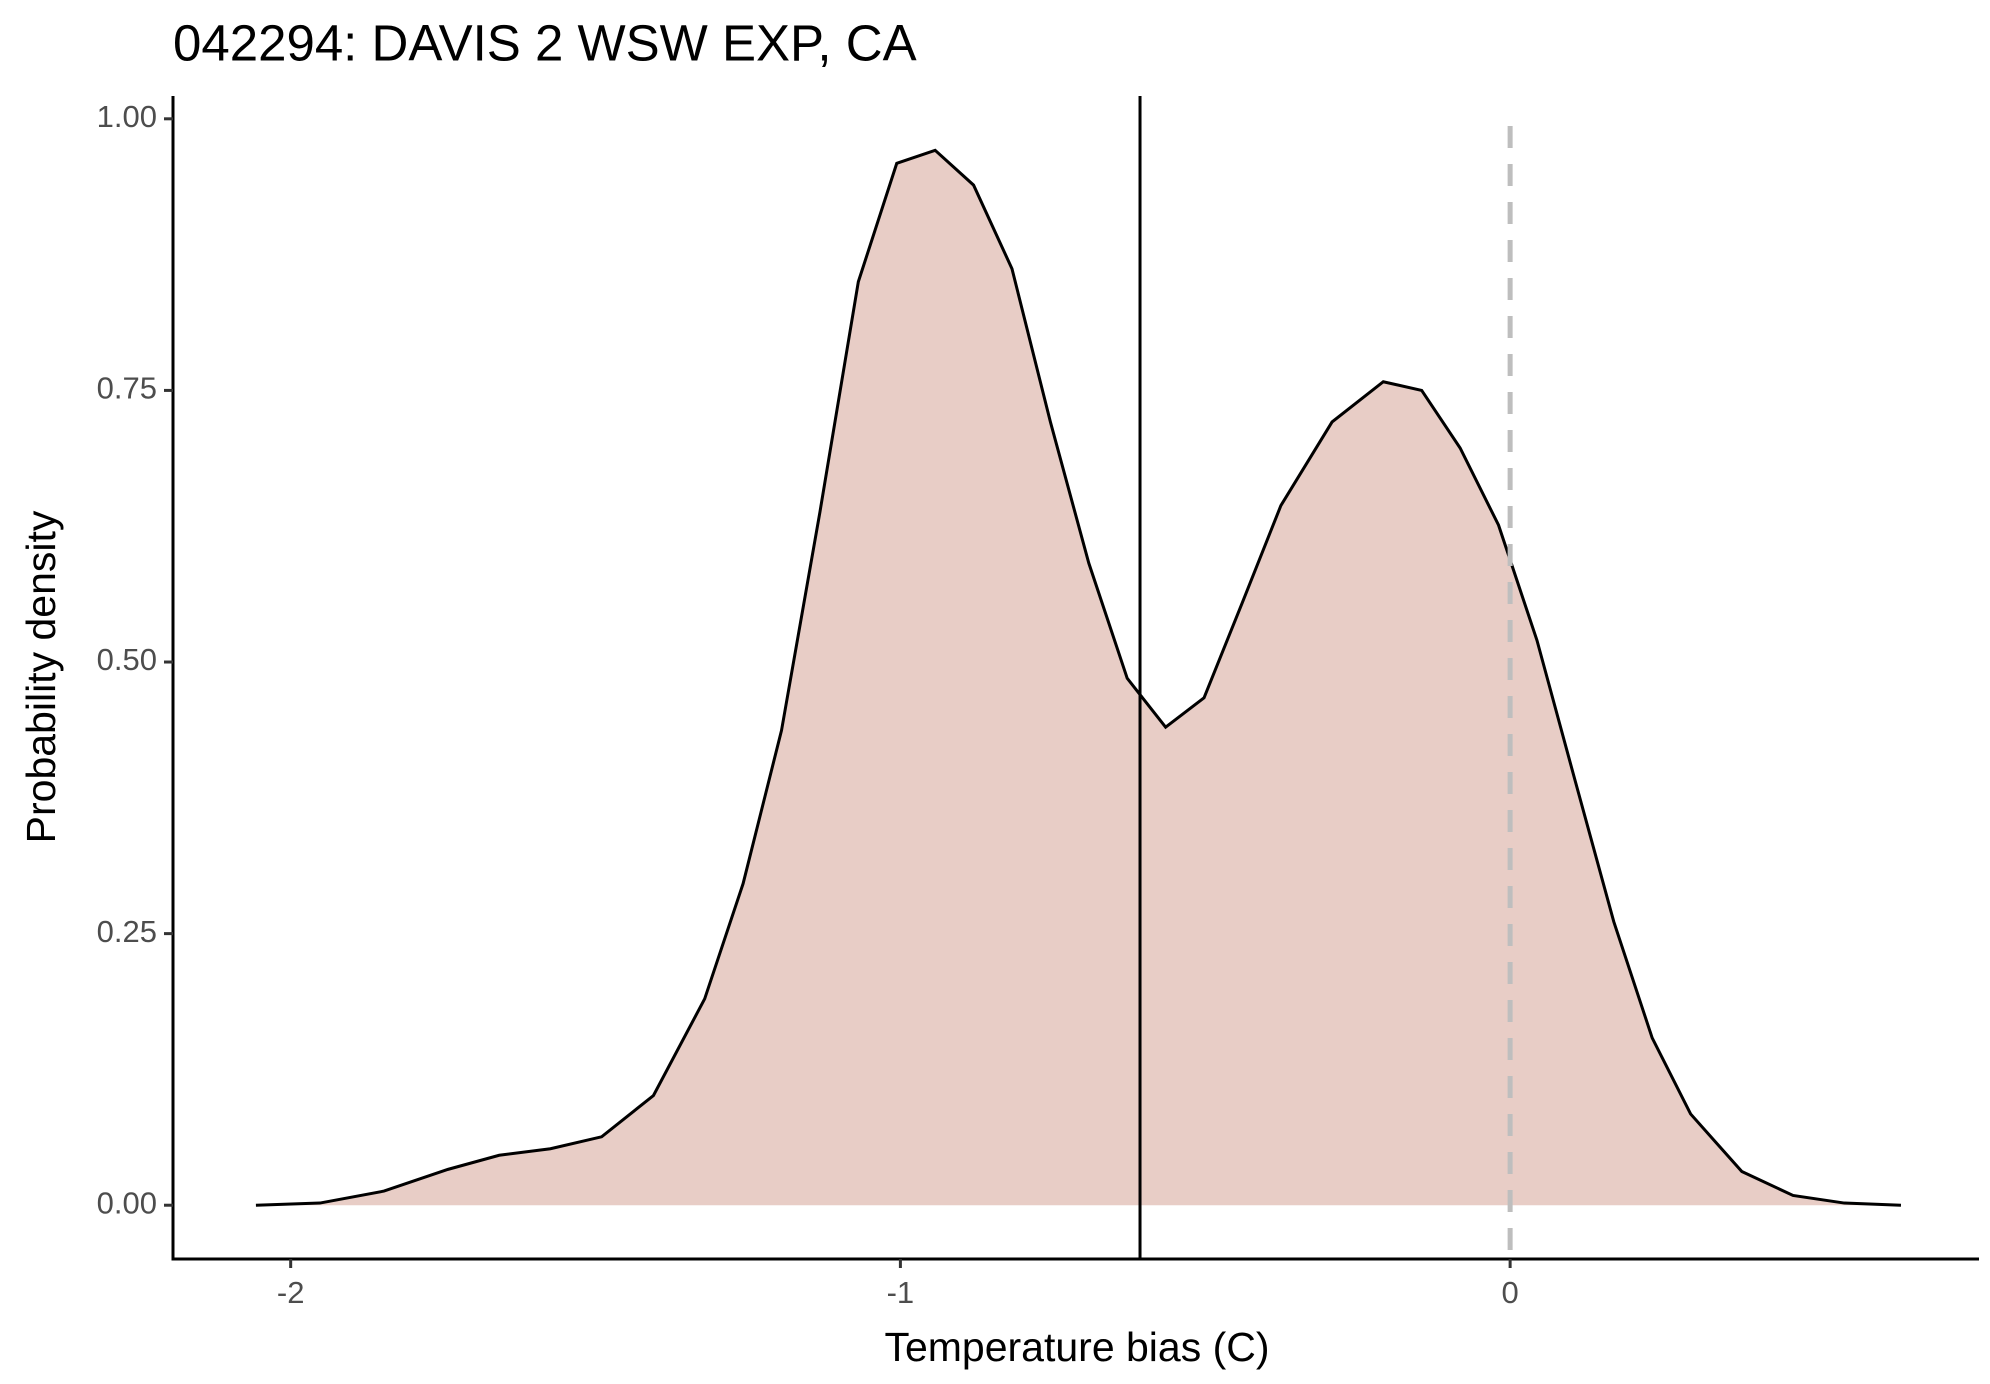 The height and width of the screenshot is (1384, 1990). Describe the element at coordinates (41, 676) in the screenshot. I see `y-axis-title: Probability density` at that location.